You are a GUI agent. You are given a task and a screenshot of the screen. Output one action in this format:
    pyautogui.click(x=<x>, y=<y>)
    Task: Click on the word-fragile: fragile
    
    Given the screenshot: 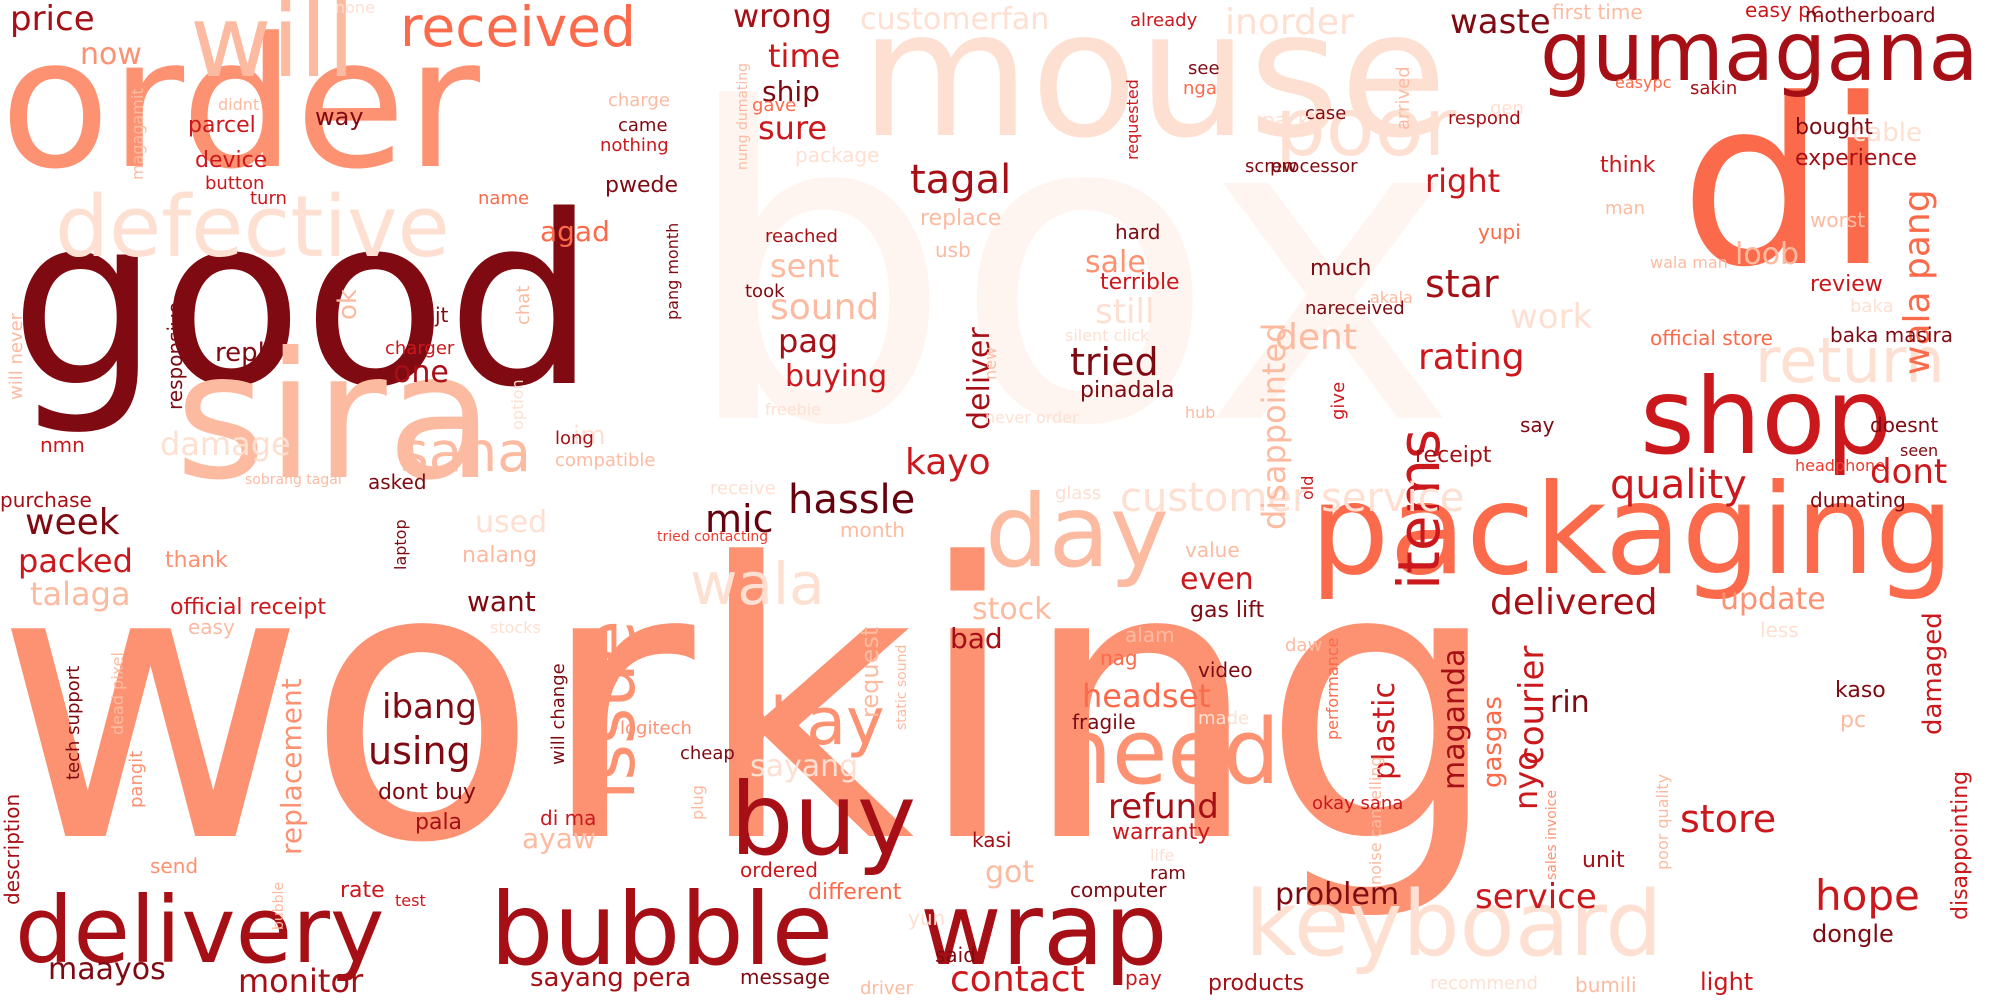 What is the action you would take?
    pyautogui.click(x=1104, y=722)
    